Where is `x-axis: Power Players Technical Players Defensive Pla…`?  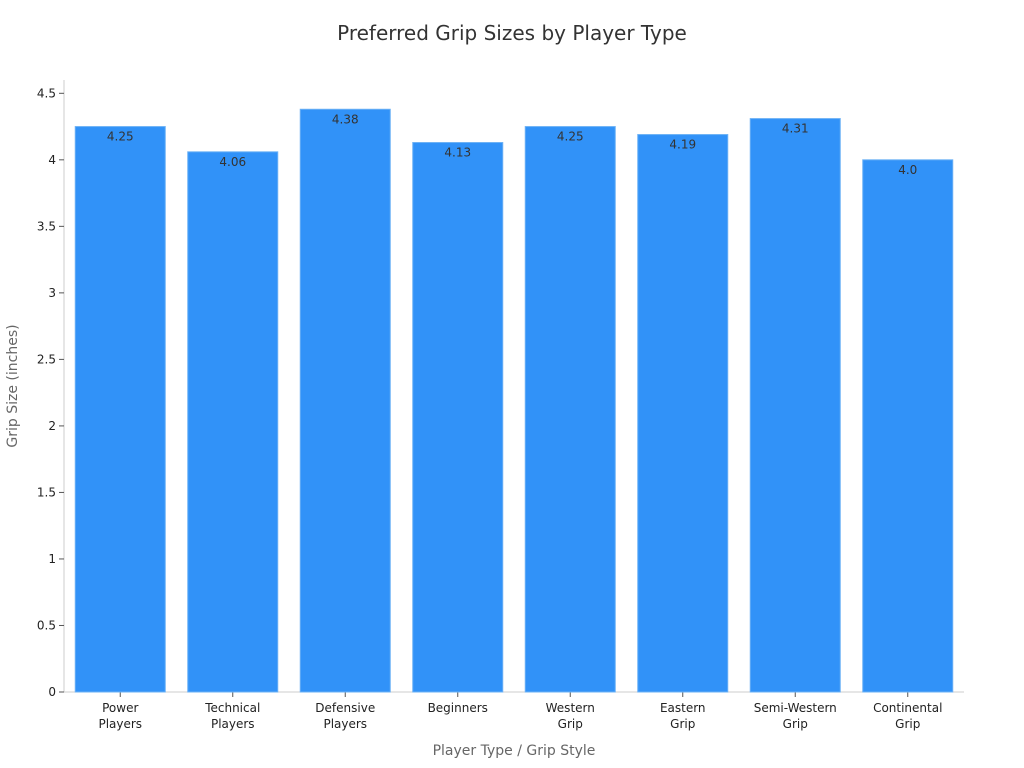 x-axis: Power Players Technical Players Defensive Pla… is located at coordinates (514, 711).